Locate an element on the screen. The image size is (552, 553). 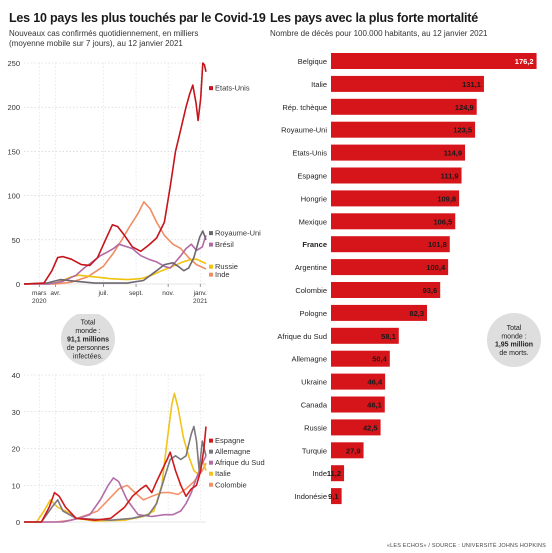
bottom-ytick-label: 40 is located at coordinates (16, 375).